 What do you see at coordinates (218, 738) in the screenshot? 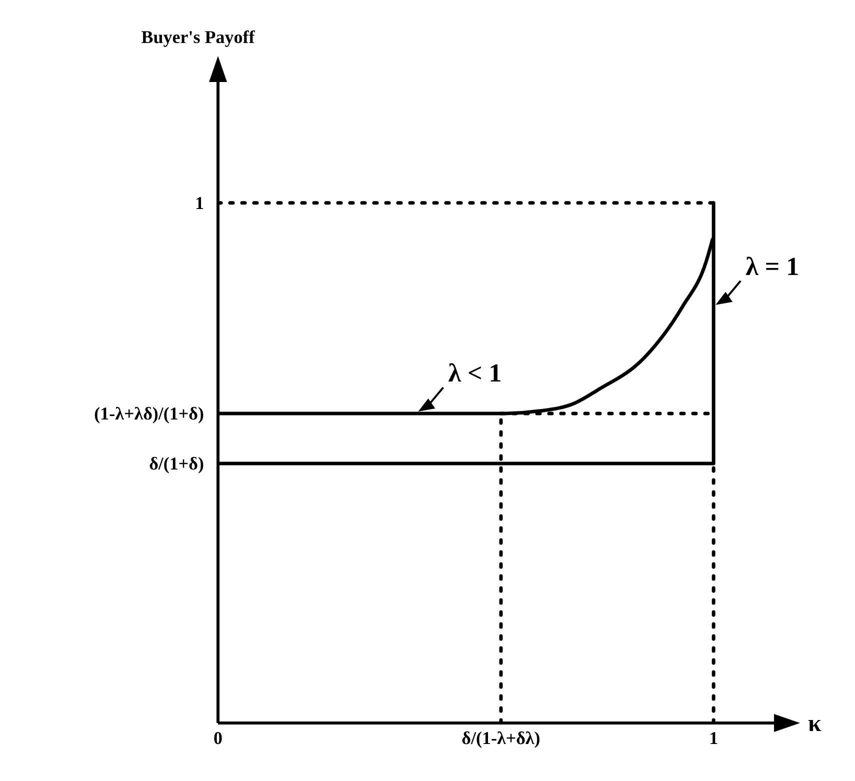
I see `x-tick-label: 0` at bounding box center [218, 738].